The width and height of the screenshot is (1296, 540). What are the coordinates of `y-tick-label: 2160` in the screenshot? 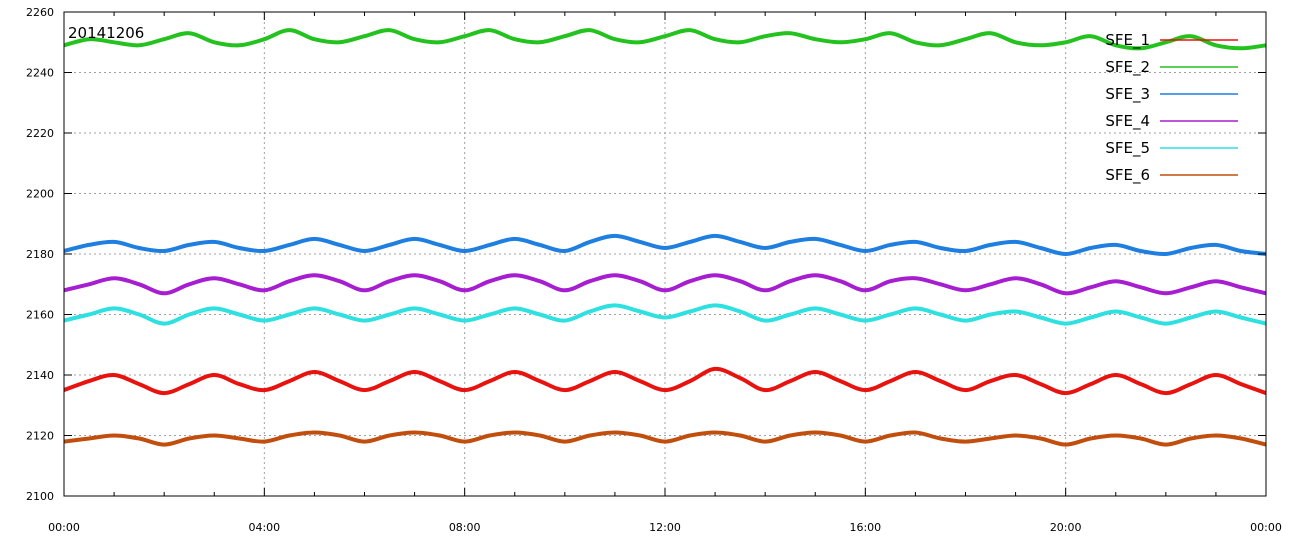 It's located at (40, 315).